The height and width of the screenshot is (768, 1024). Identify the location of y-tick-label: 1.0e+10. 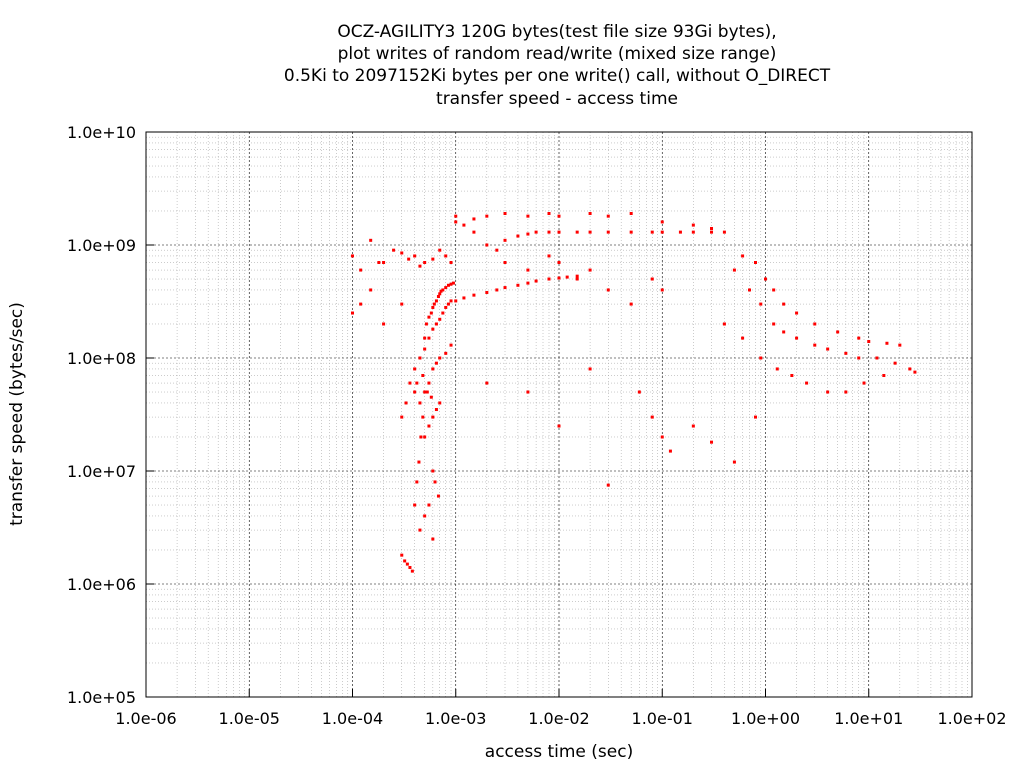
(101, 132).